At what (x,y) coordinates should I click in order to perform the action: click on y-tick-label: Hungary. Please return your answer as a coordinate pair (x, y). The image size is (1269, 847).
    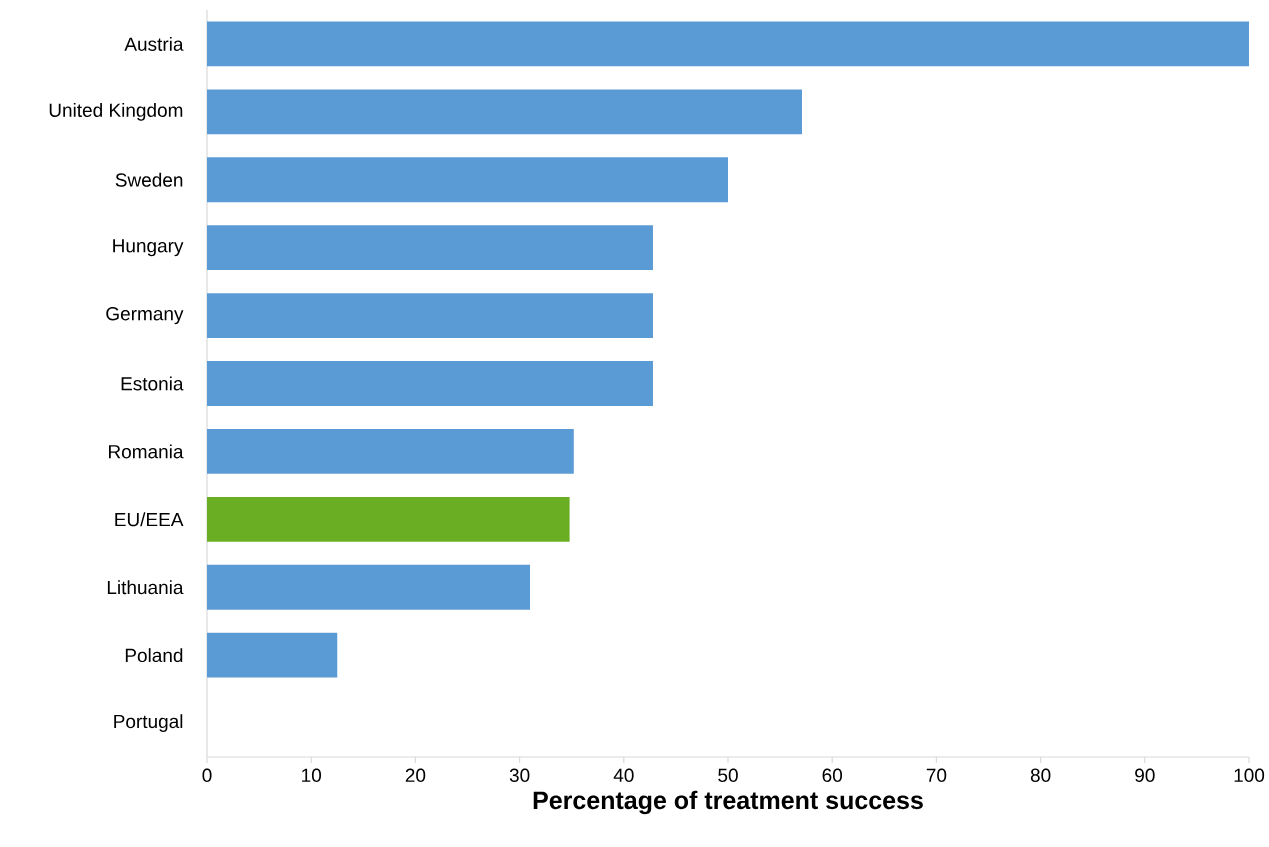
    Looking at the image, I should click on (148, 248).